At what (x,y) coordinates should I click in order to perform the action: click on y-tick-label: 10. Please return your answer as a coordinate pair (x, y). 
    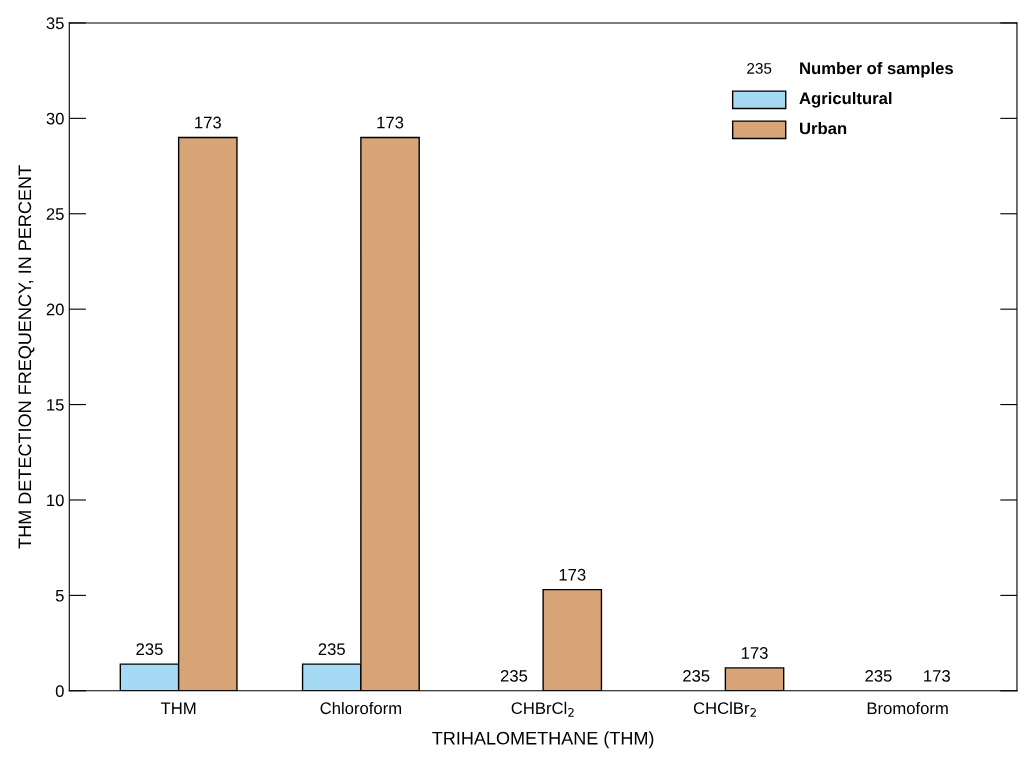
    Looking at the image, I should click on (55, 500).